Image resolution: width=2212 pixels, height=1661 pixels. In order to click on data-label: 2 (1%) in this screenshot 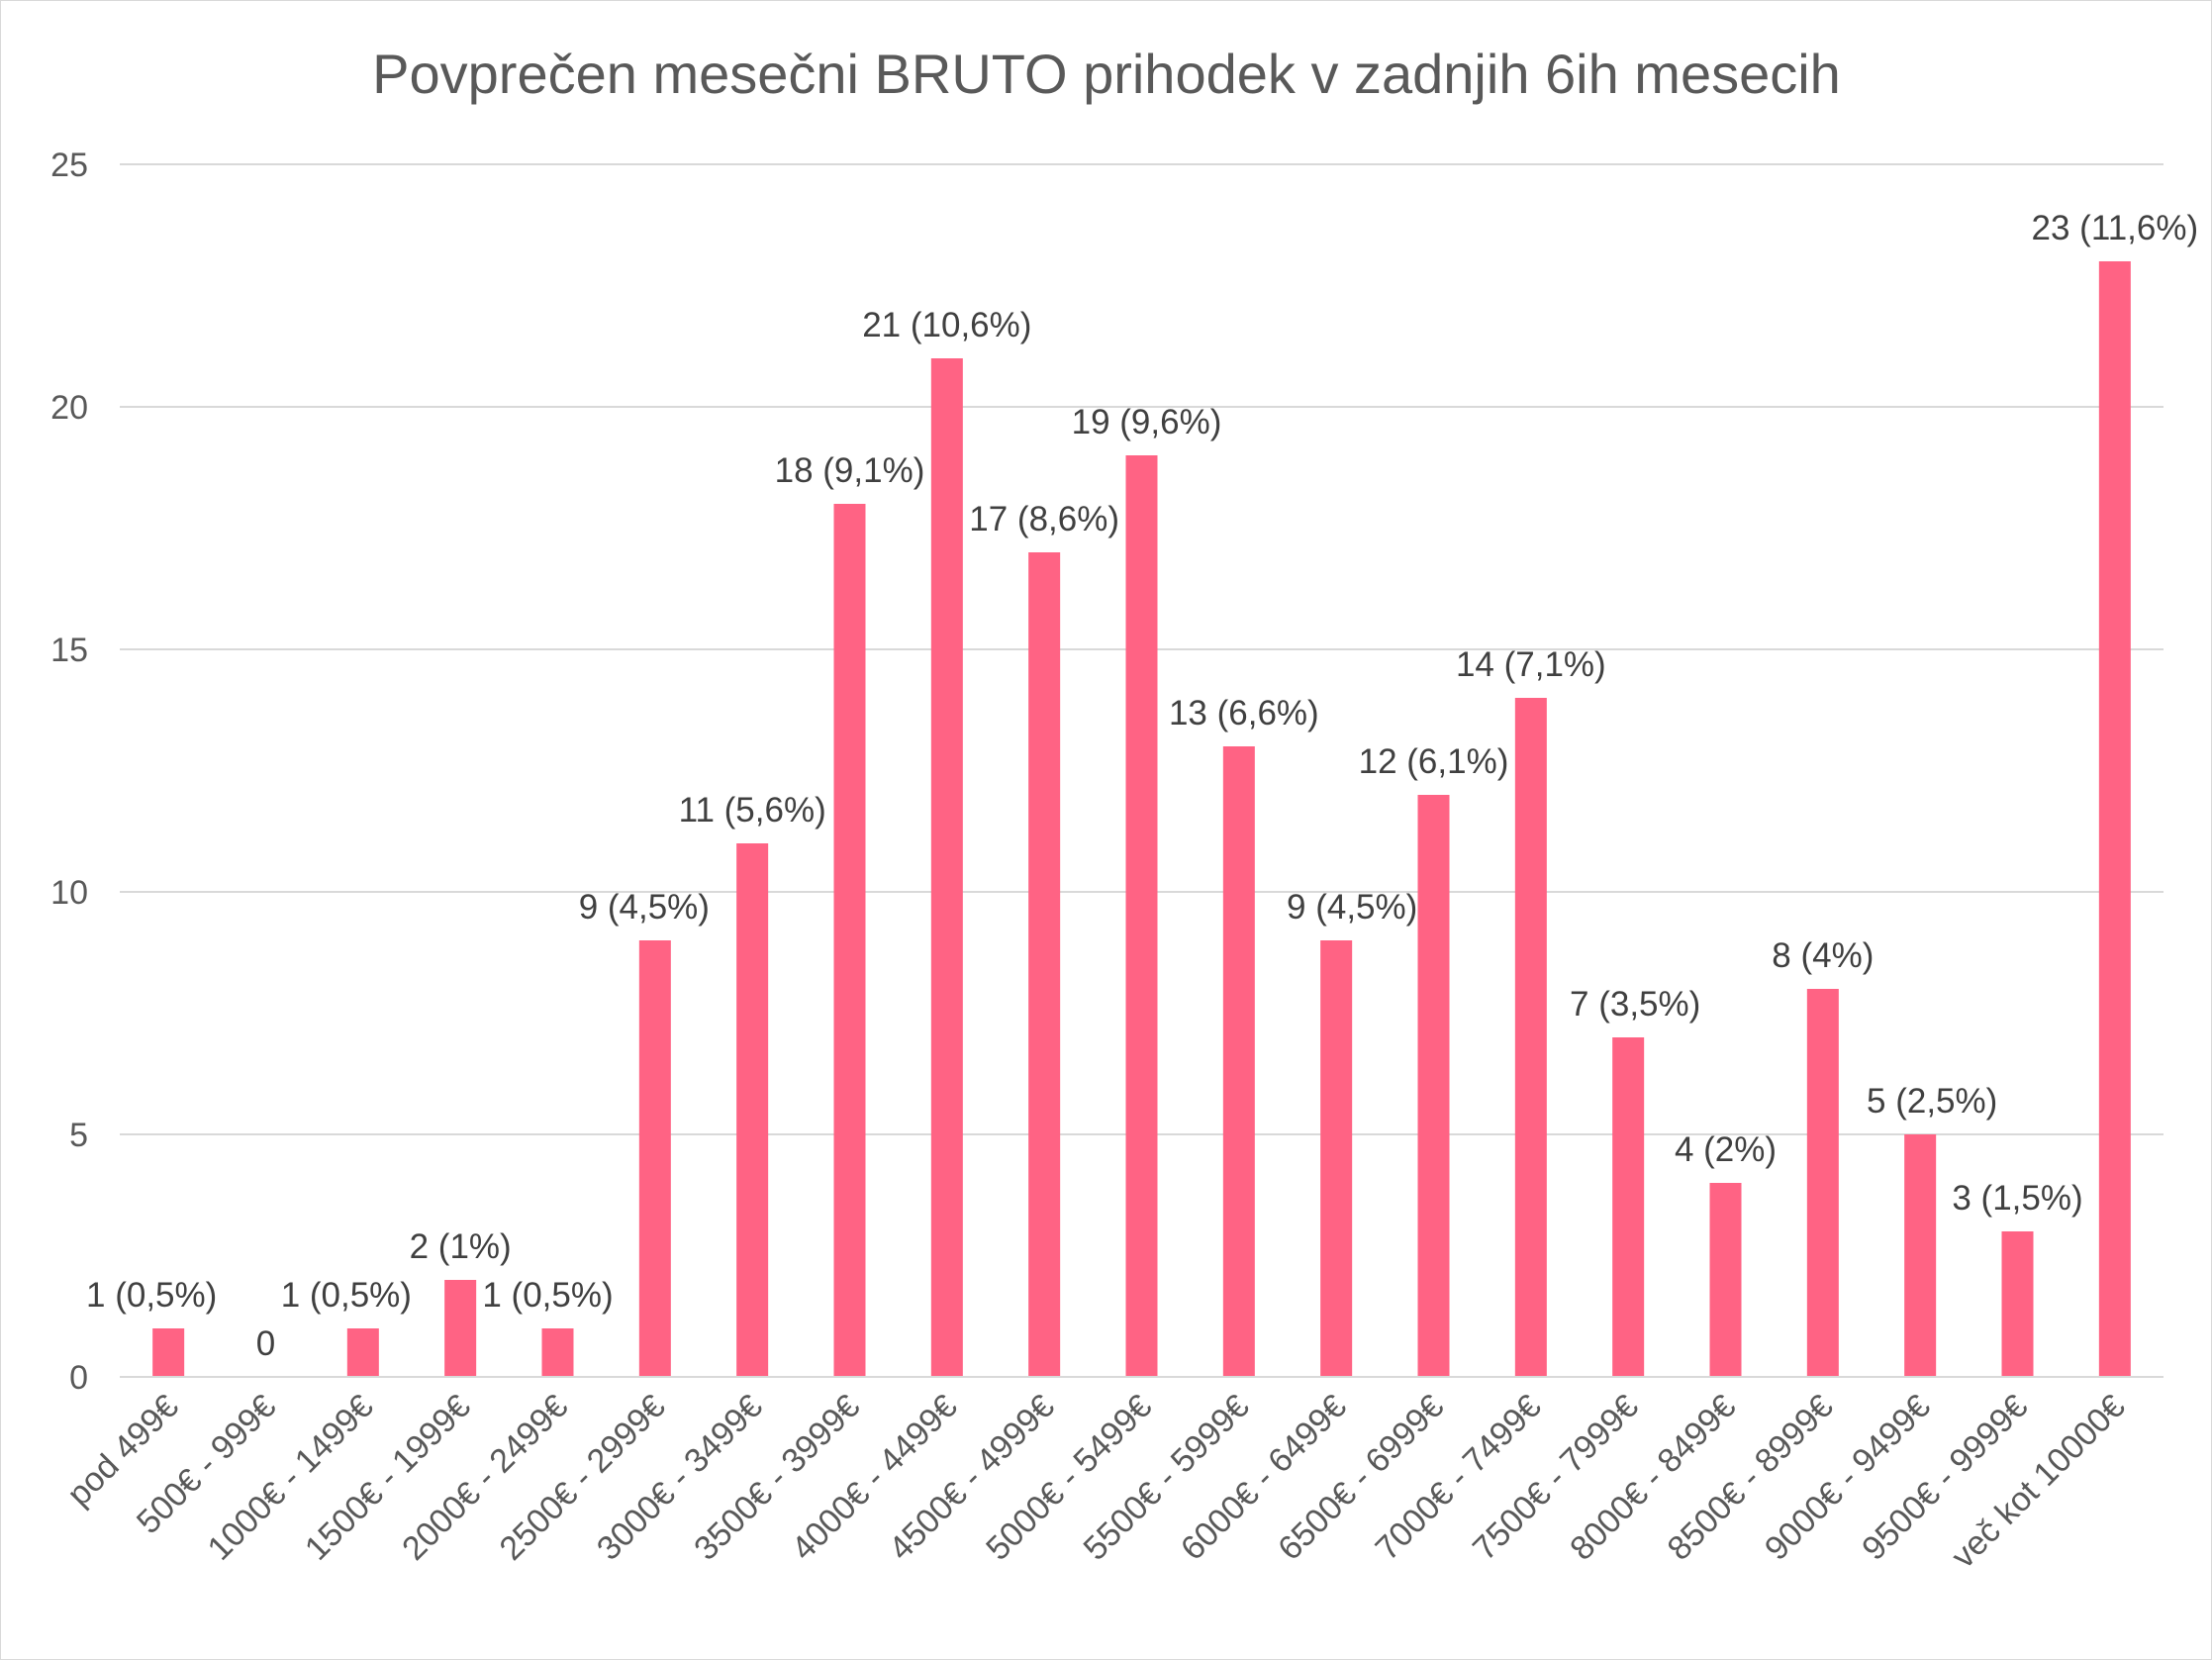, I will do `click(461, 1246)`.